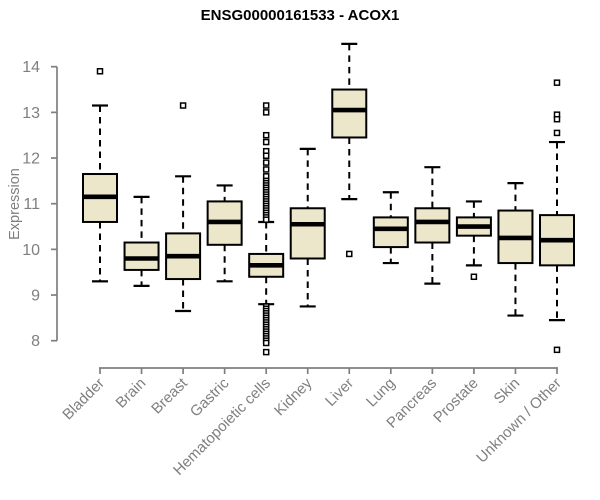 The image size is (600, 500). Describe the element at coordinates (515, 249) in the screenshot. I see `box-group-skin` at that location.